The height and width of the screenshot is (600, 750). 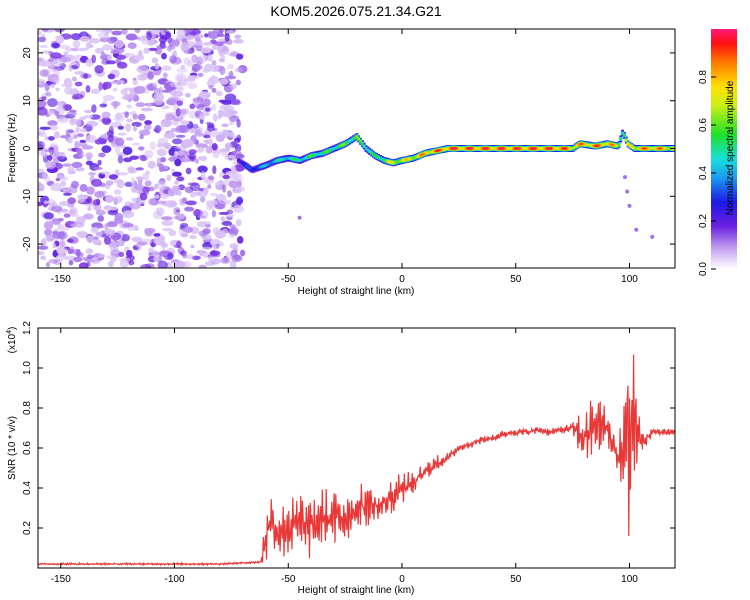 What do you see at coordinates (402, 279) in the screenshot?
I see `spectrogram-x-tick-label: 0` at bounding box center [402, 279].